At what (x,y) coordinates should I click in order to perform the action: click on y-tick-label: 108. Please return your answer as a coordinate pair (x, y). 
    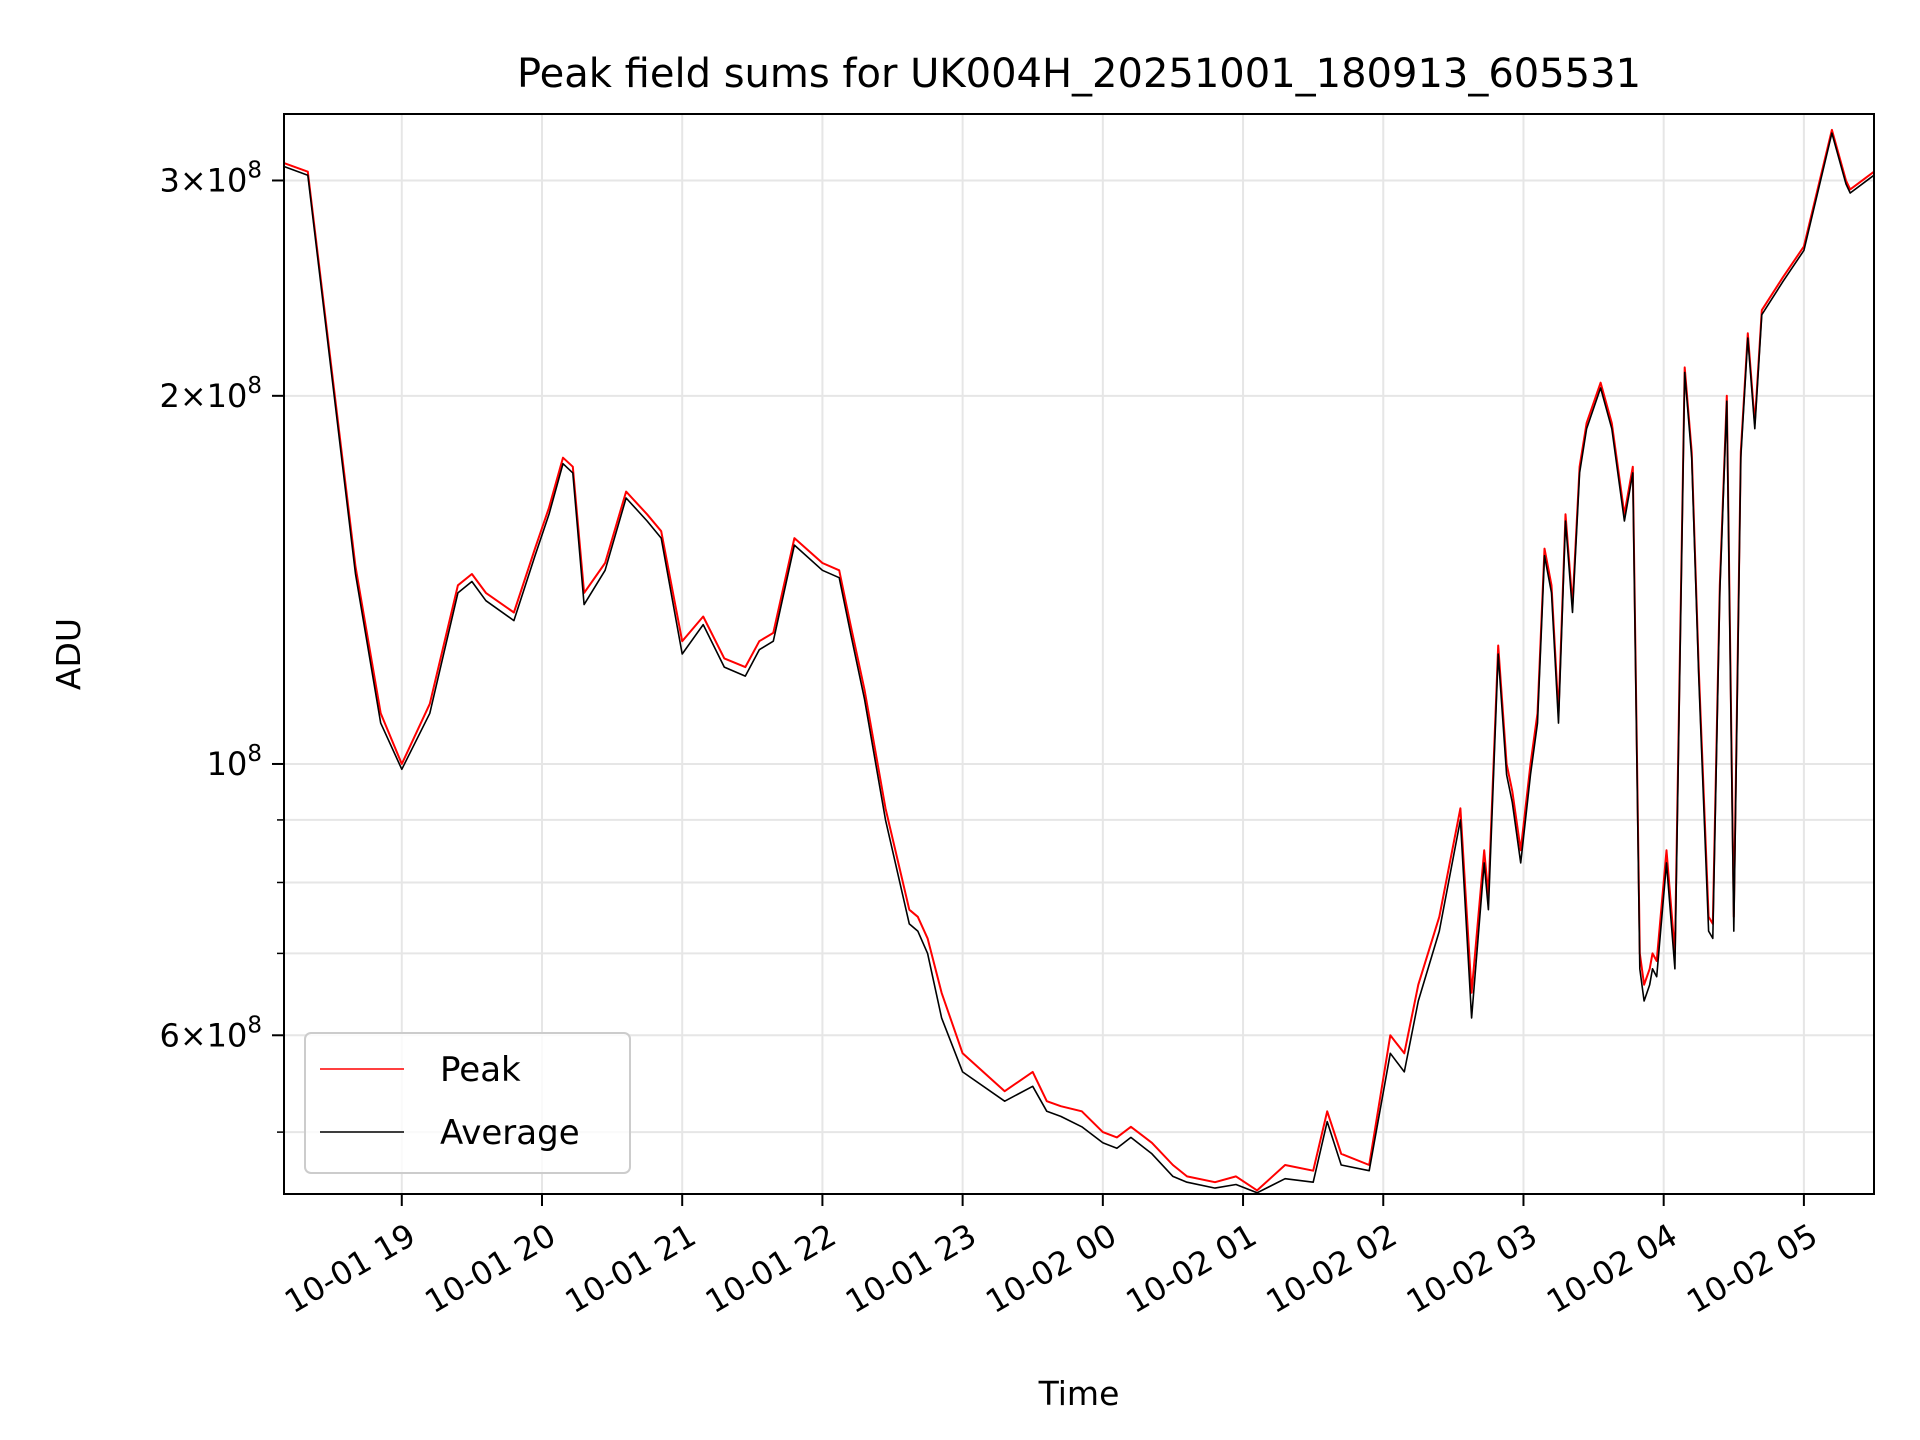
    Looking at the image, I should click on (234, 762).